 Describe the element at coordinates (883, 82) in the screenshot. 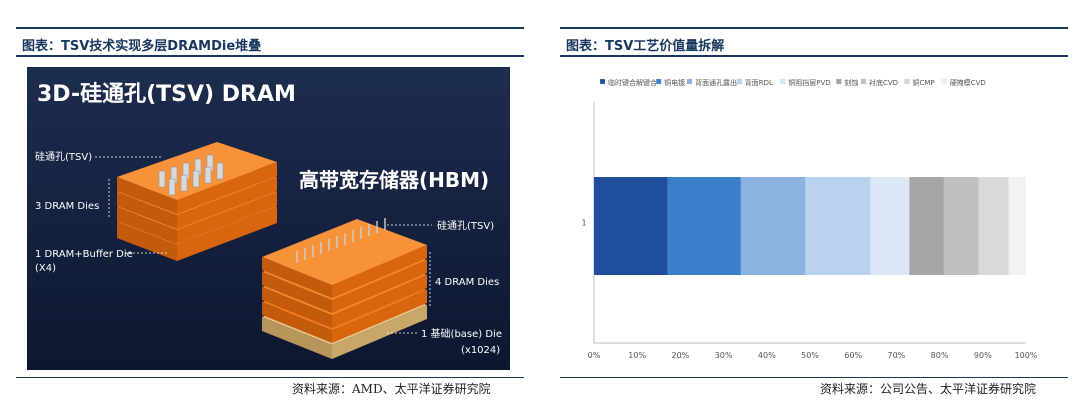

I see `legend-label: 衬底CVD` at that location.